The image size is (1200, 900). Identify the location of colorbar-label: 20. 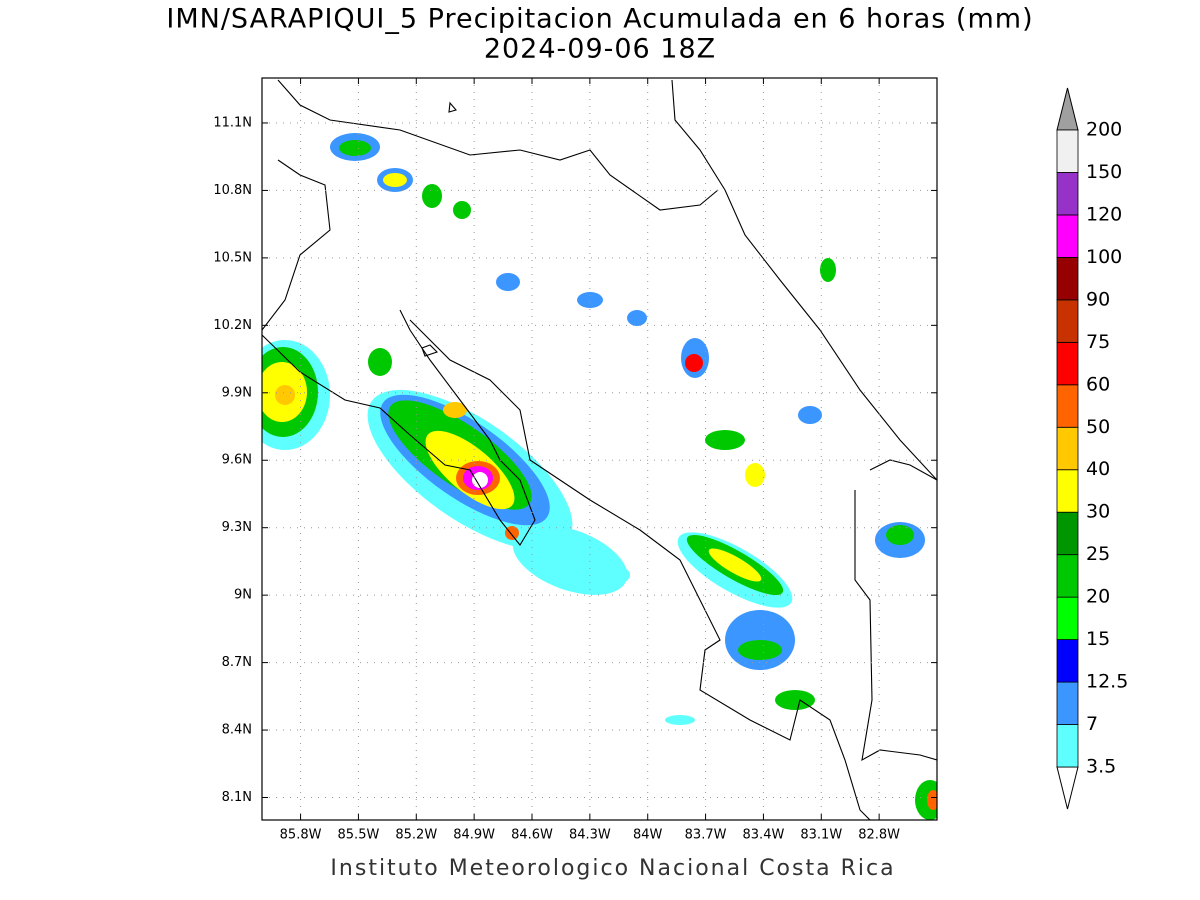
(1098, 597).